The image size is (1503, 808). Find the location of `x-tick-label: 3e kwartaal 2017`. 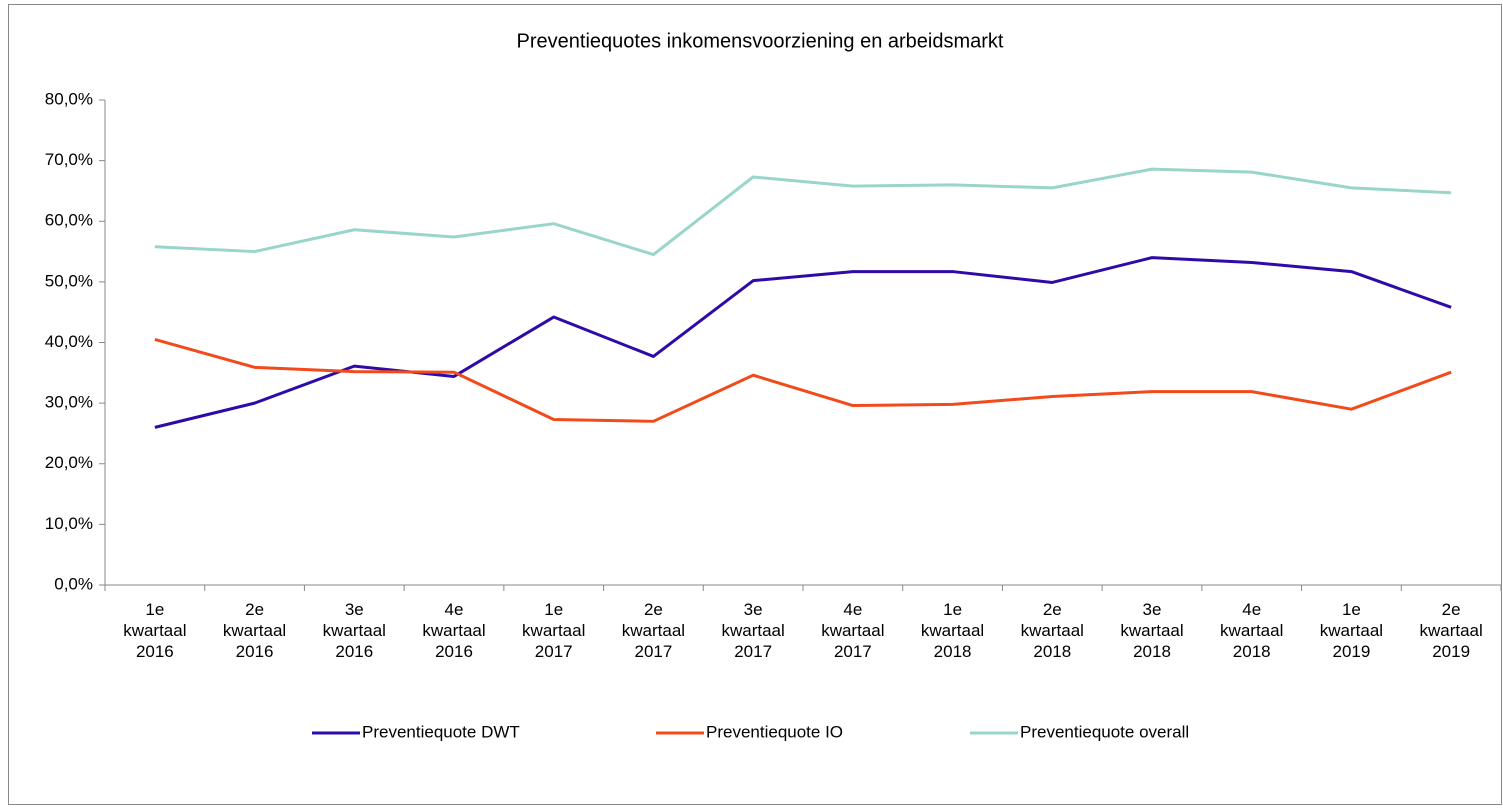

x-tick-label: 3e kwartaal 2017 is located at coordinates (752, 630).